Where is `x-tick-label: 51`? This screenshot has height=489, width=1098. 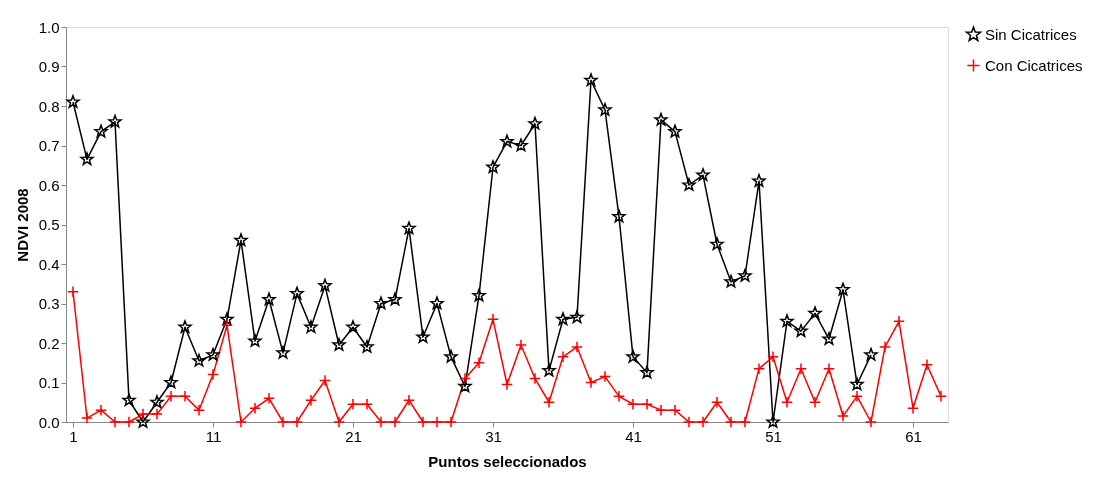
x-tick-label: 51 is located at coordinates (773, 436).